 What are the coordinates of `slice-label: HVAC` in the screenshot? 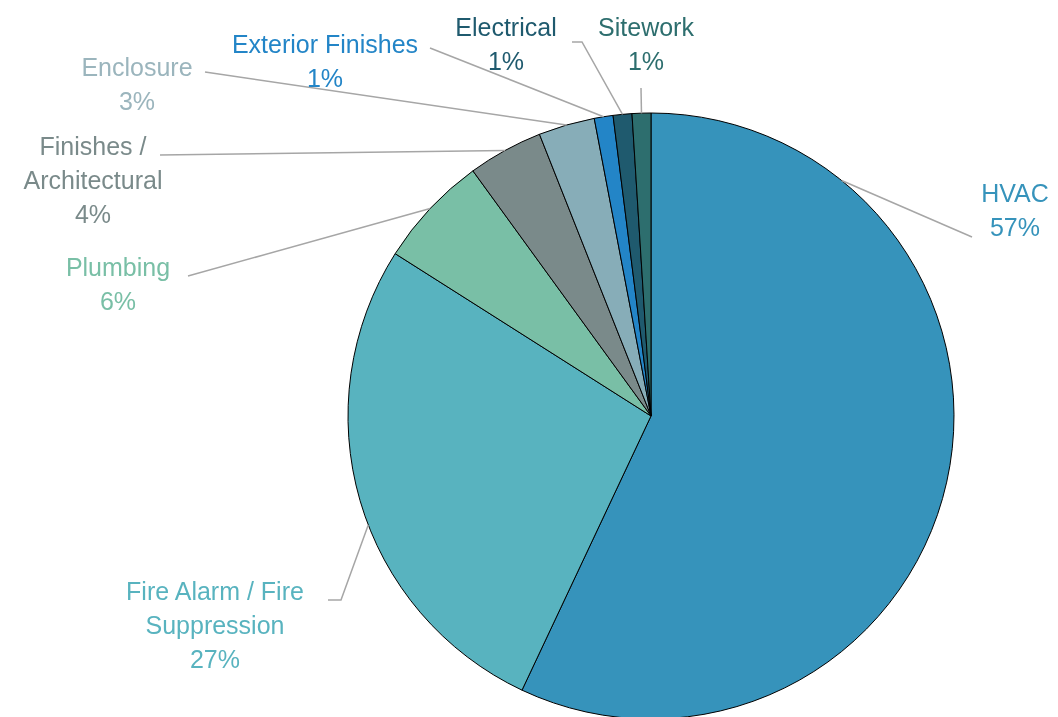 It's located at (1015, 193).